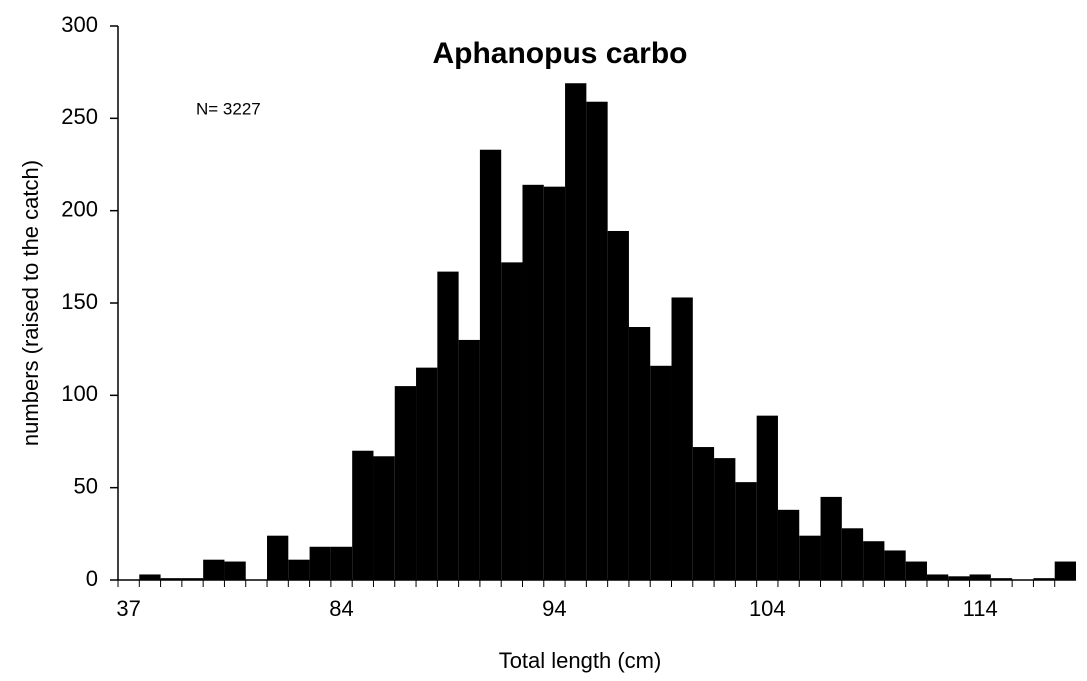 The height and width of the screenshot is (681, 1087). I want to click on y-tick-label: 0, so click(92, 578).